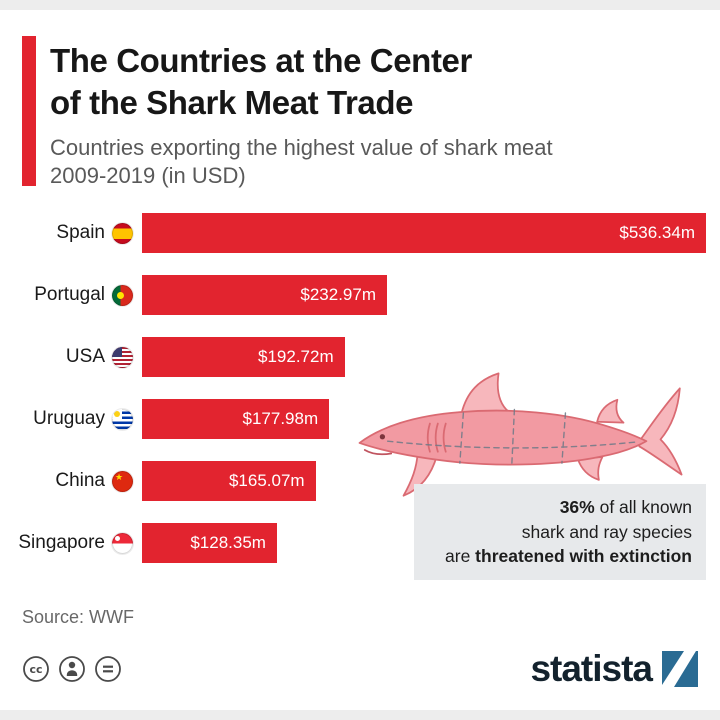 The image size is (720, 720). I want to click on bar-label-group: Spain, so click(82, 233).